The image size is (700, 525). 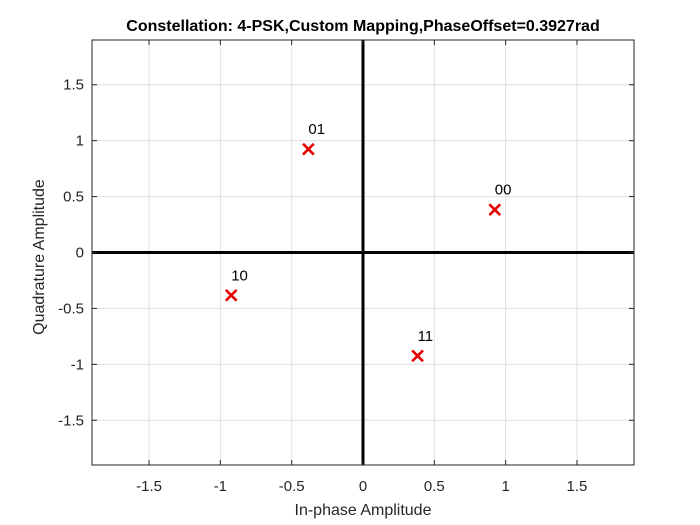 I want to click on y-tick-label: -1, so click(x=77, y=364).